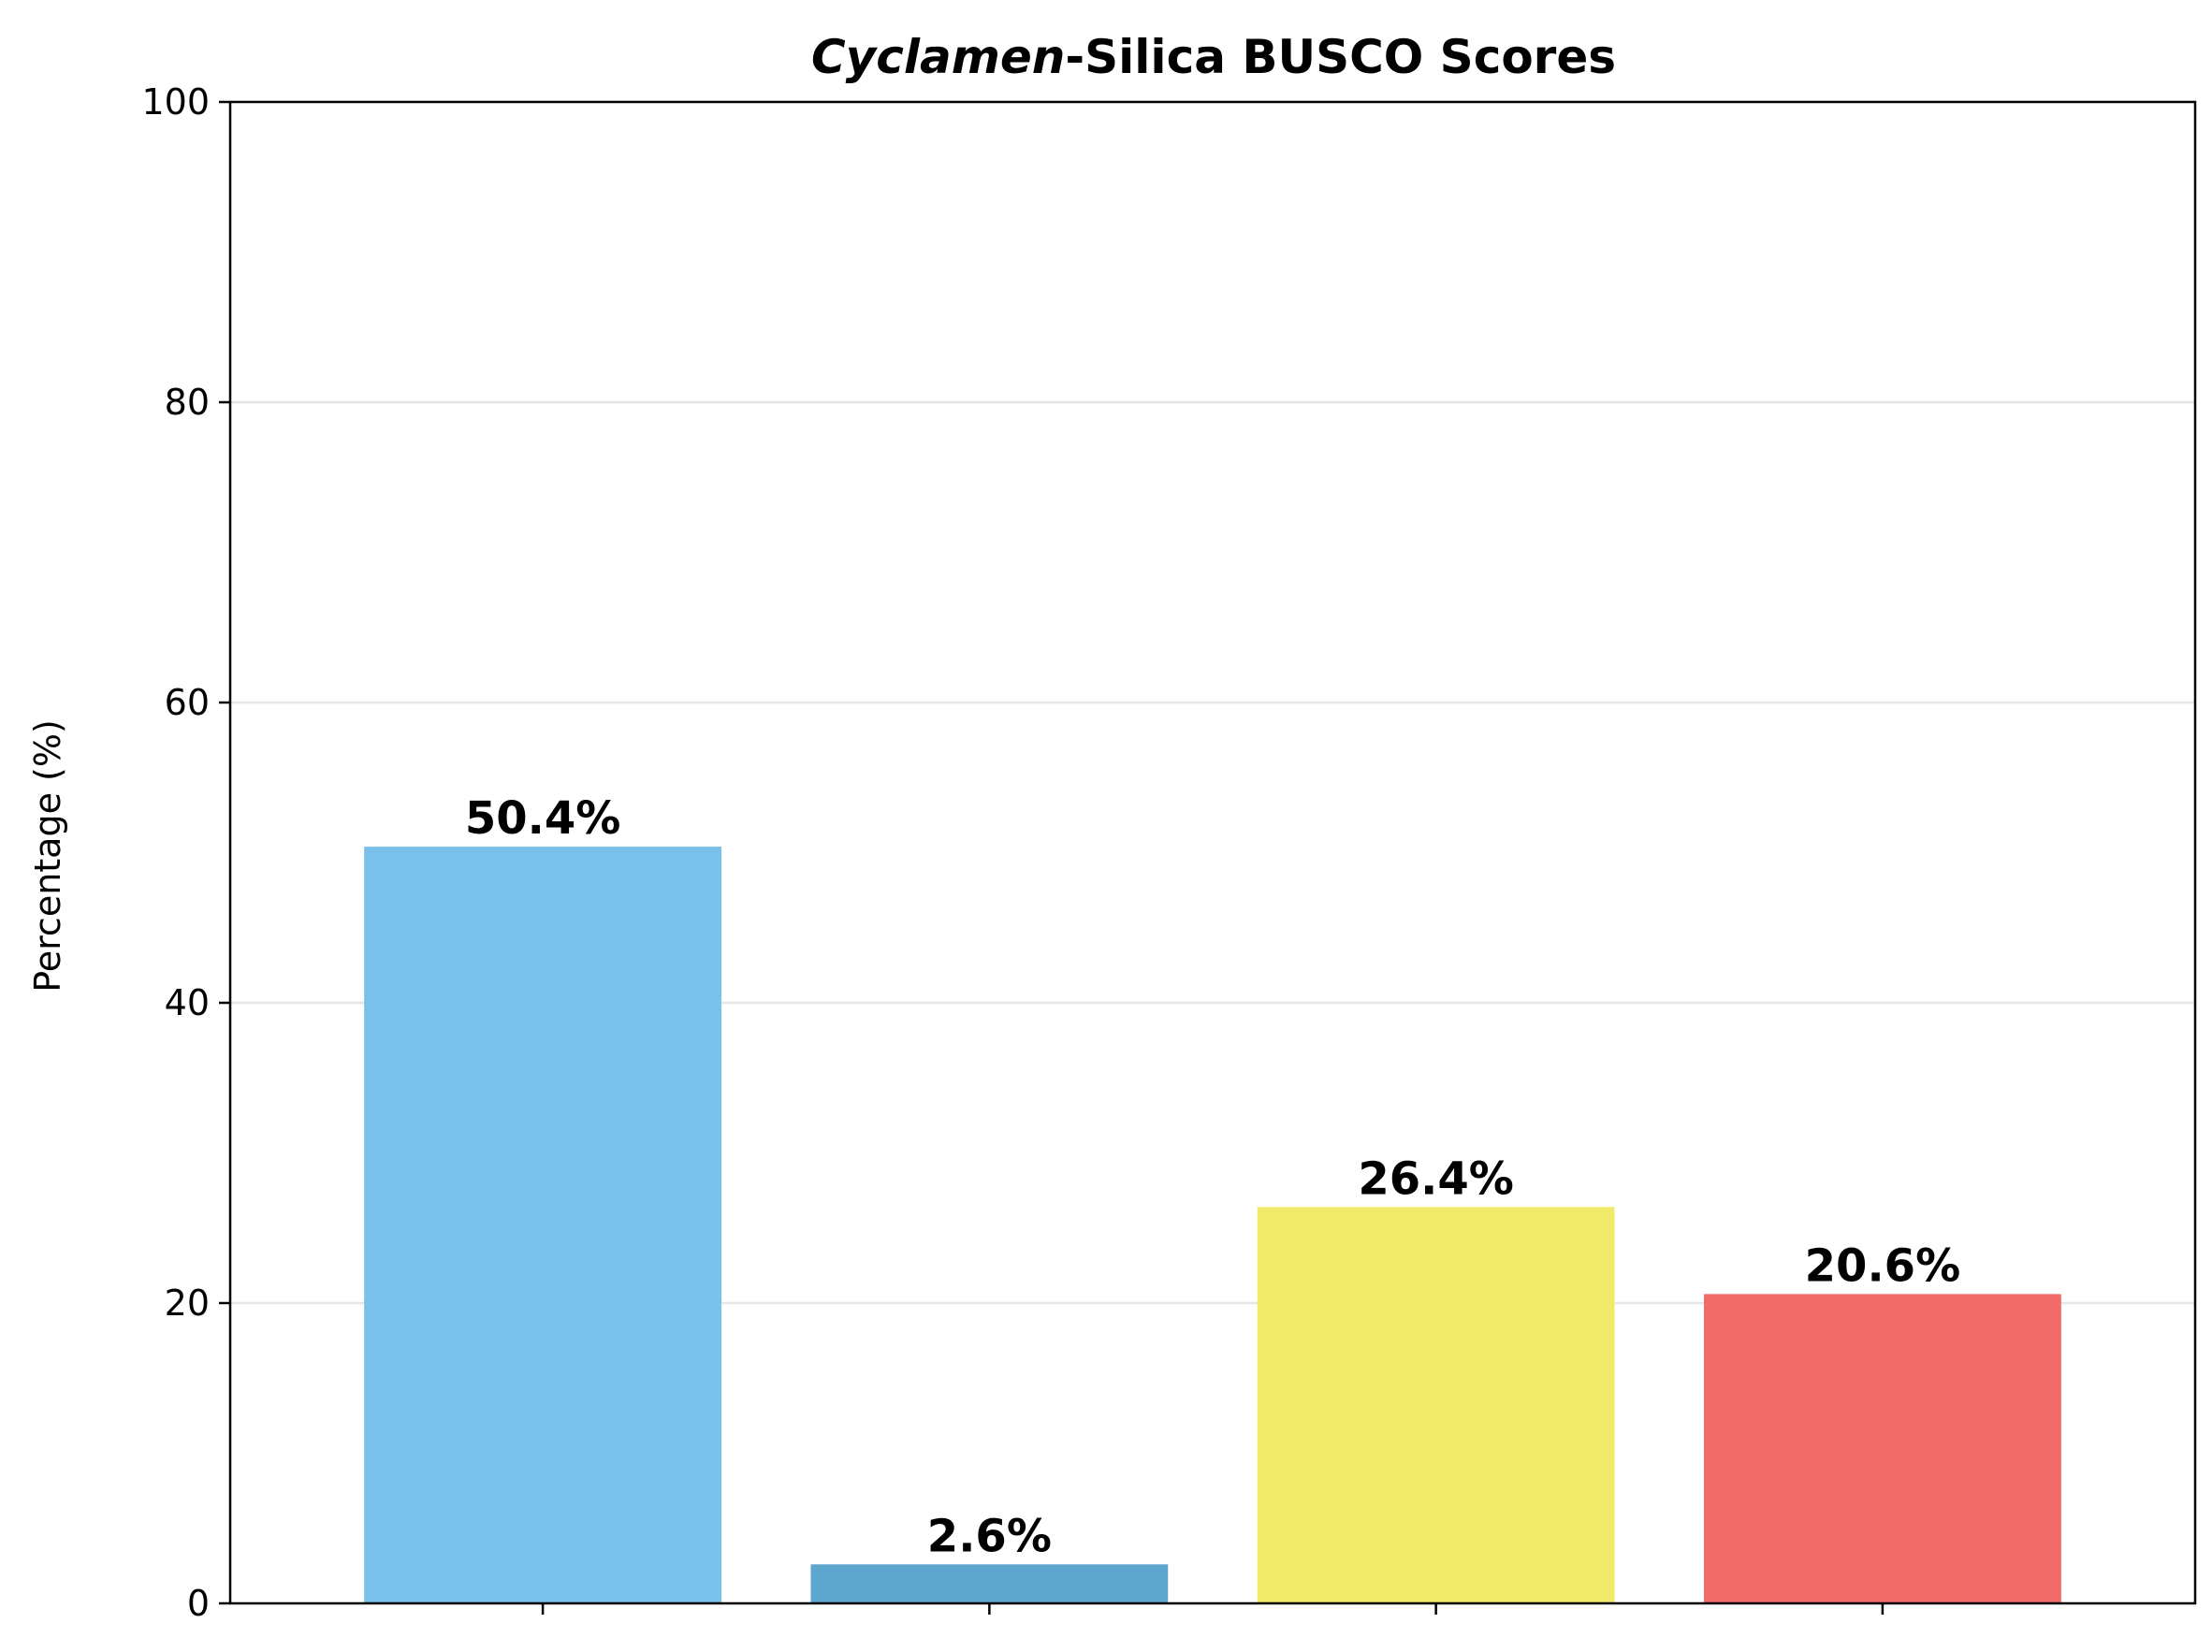 The image size is (2212, 1652). What do you see at coordinates (175, 102) in the screenshot?
I see `y-tick-label: 100` at bounding box center [175, 102].